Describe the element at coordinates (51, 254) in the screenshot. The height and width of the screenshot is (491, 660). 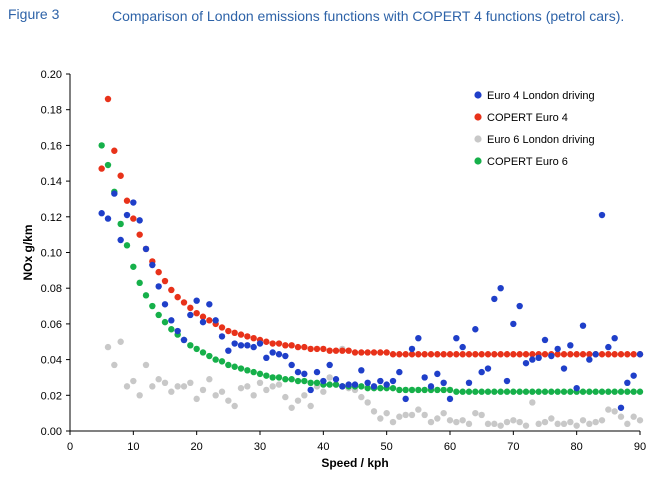
I see `y-tick-label: 0.10` at that location.